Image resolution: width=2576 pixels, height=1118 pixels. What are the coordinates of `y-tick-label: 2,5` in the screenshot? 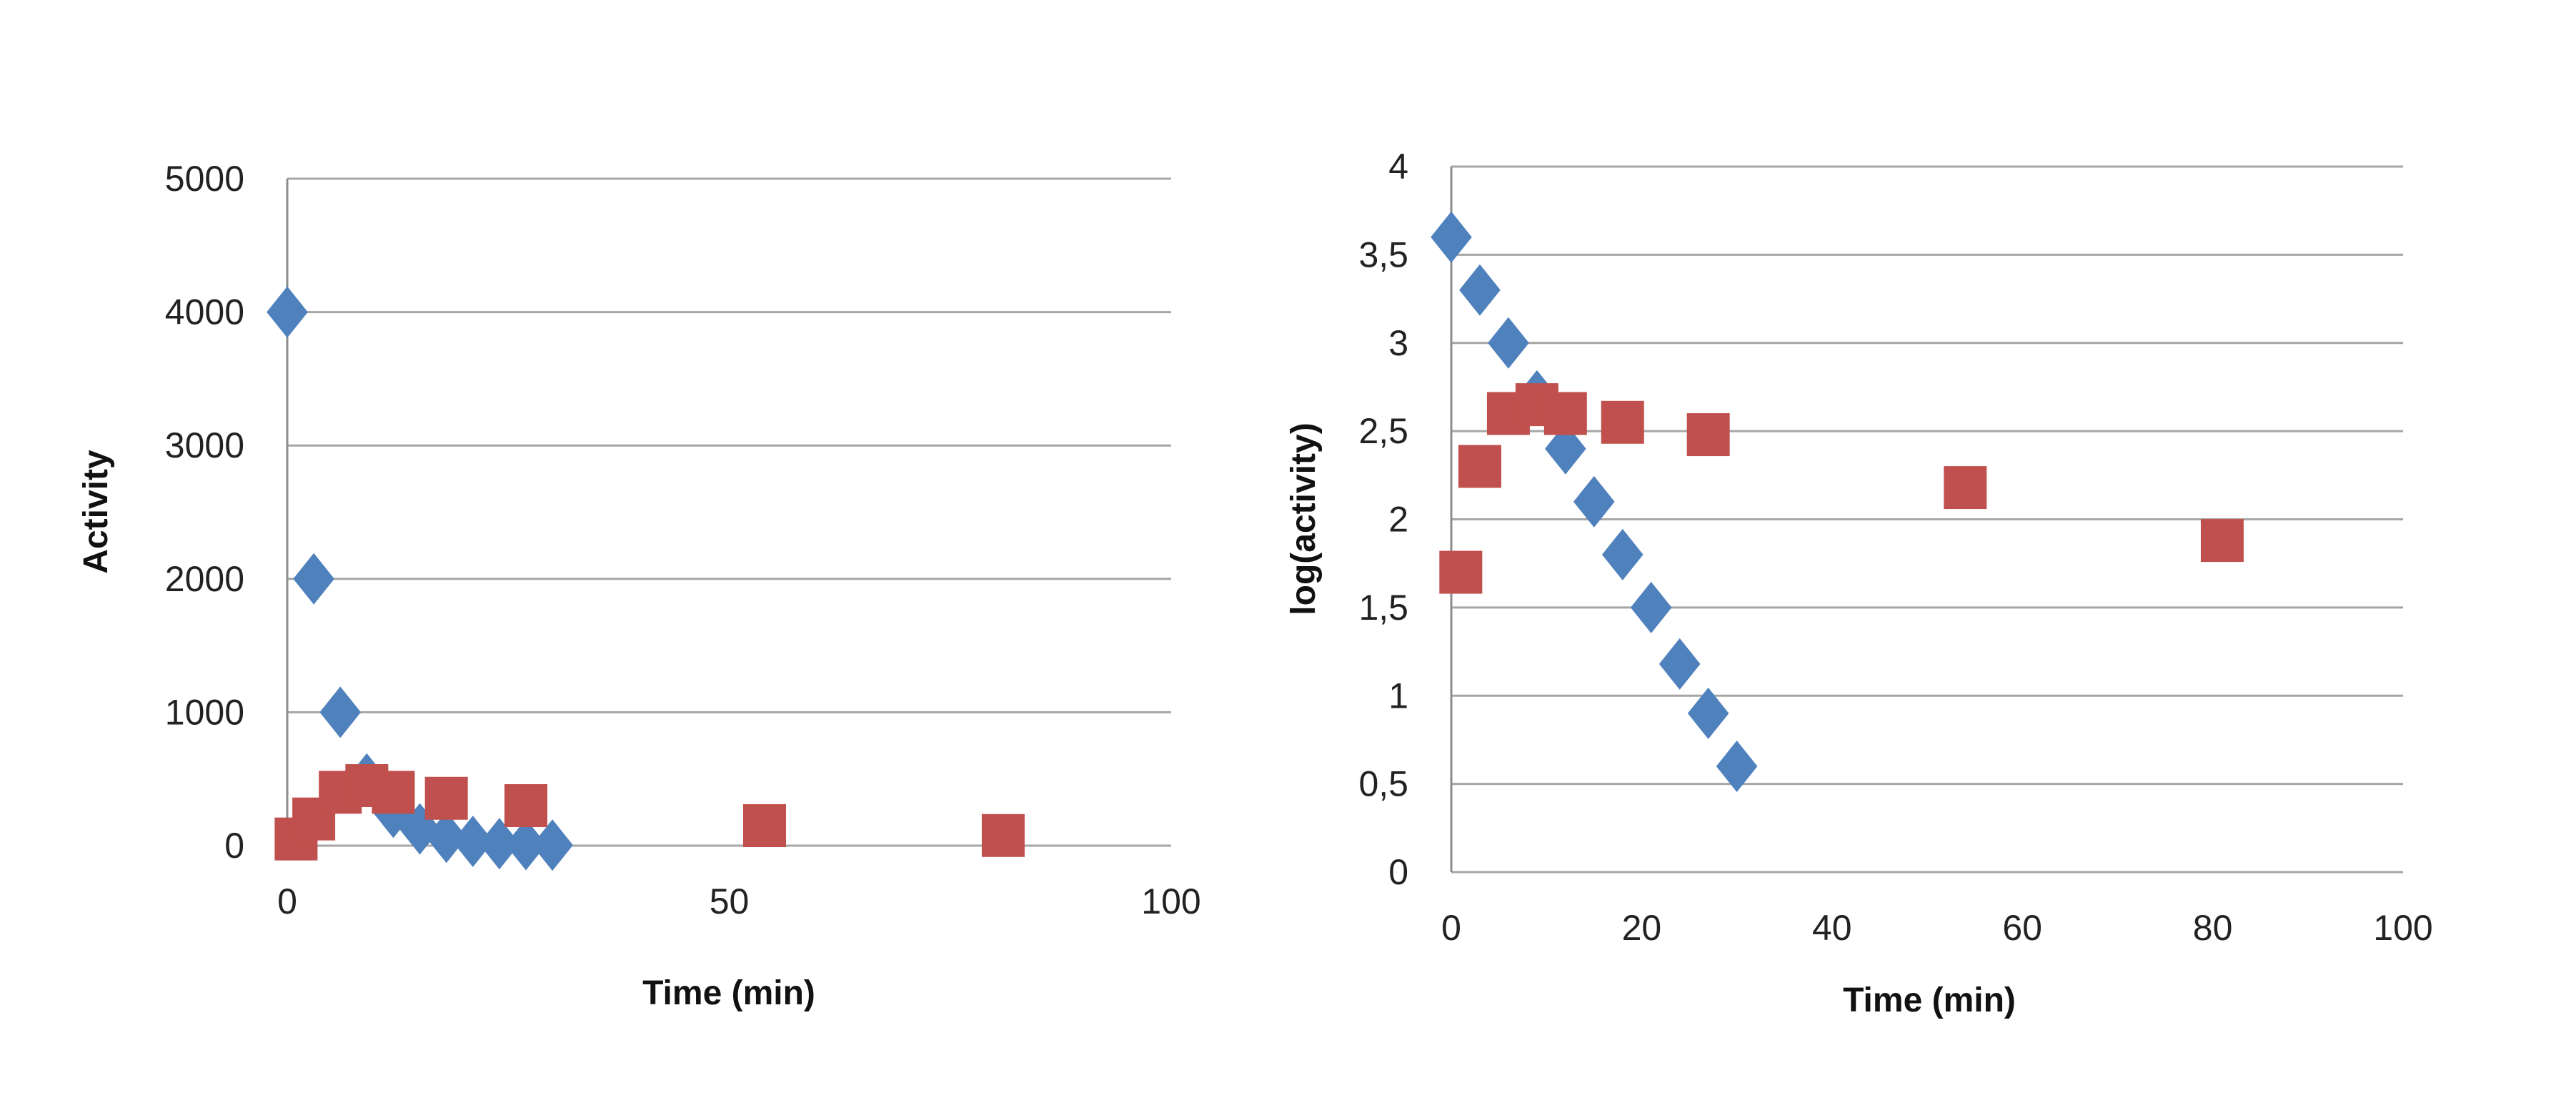 It's located at (1383, 431).